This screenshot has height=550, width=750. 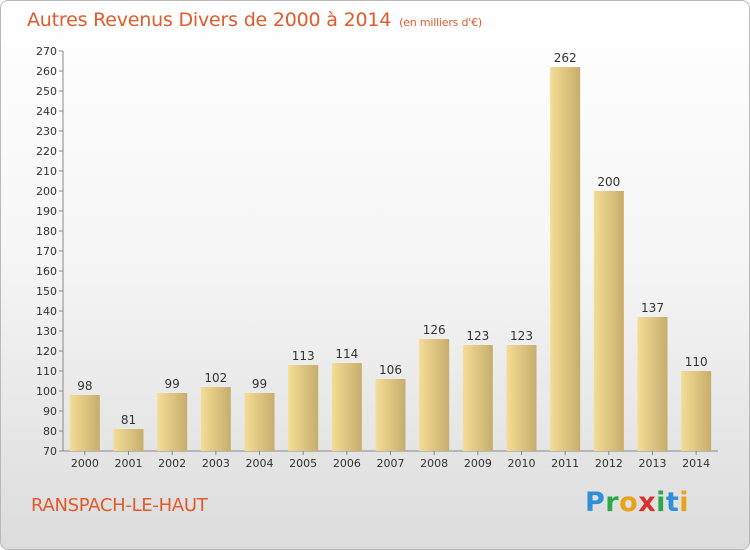 I want to click on y-tick-label: 220, so click(x=46, y=151).